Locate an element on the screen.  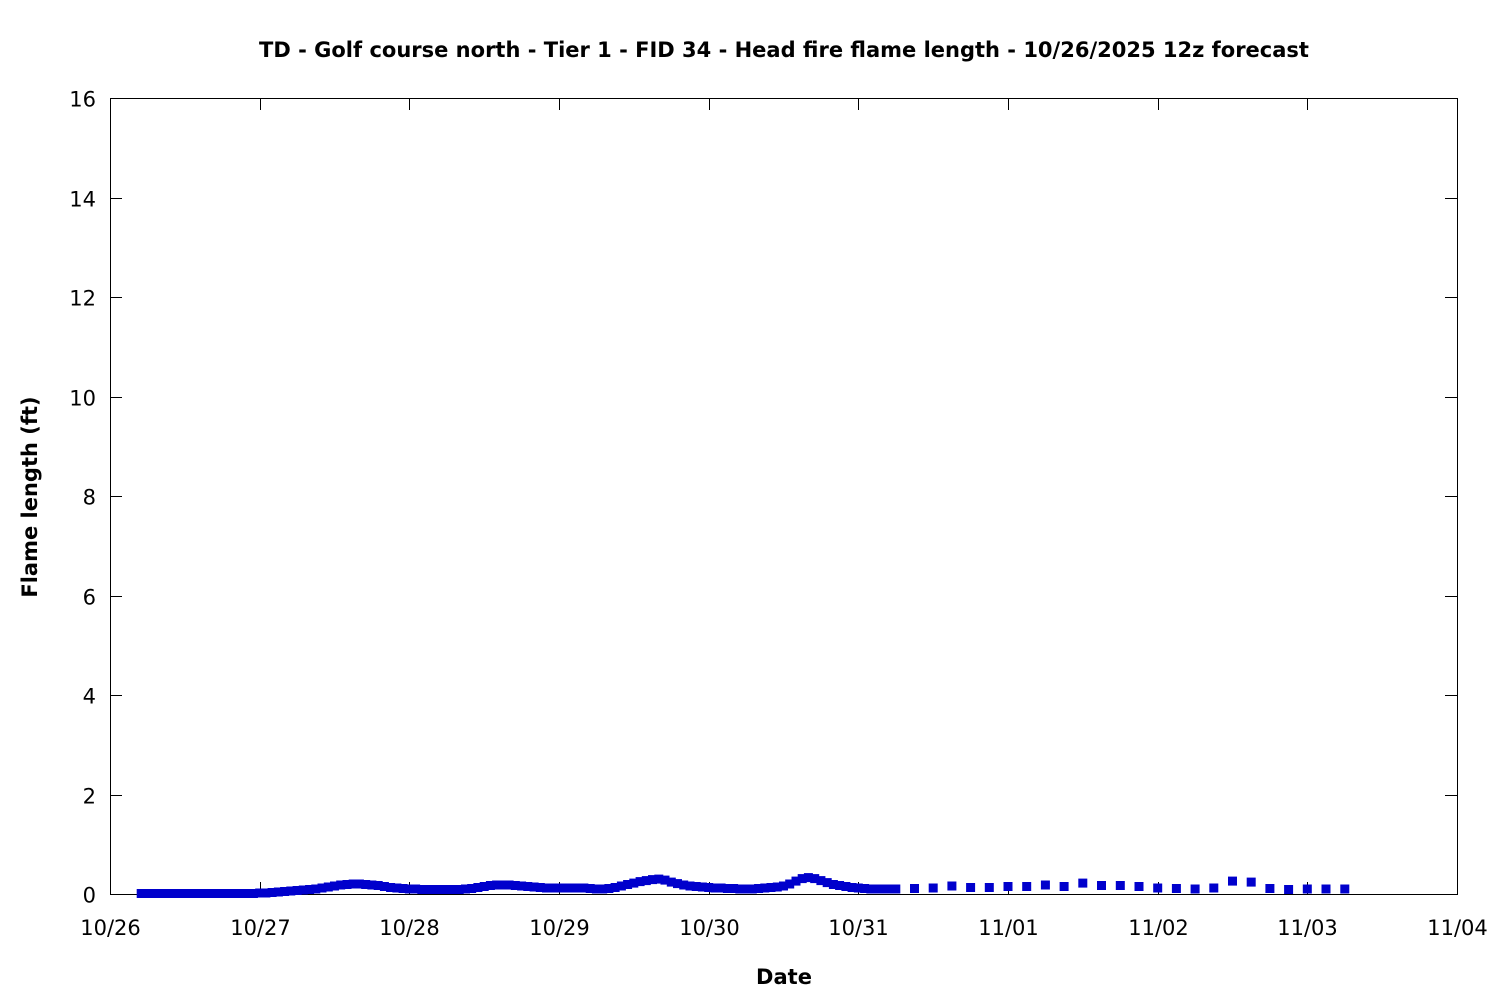
y-tick-label: 16 is located at coordinates (82, 100).